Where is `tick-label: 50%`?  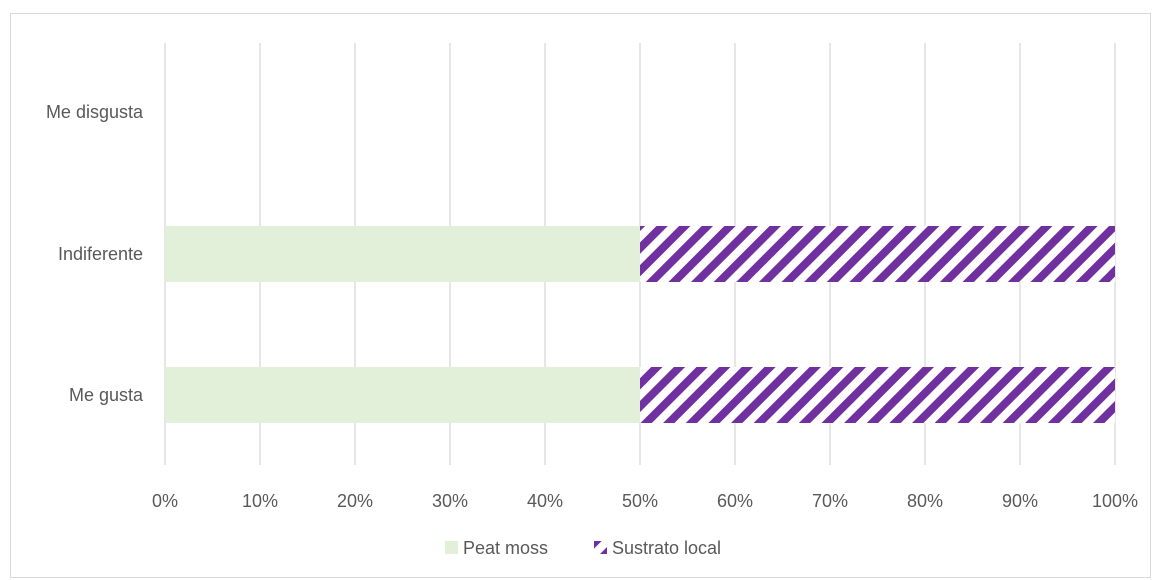 tick-label: 50% is located at coordinates (640, 501).